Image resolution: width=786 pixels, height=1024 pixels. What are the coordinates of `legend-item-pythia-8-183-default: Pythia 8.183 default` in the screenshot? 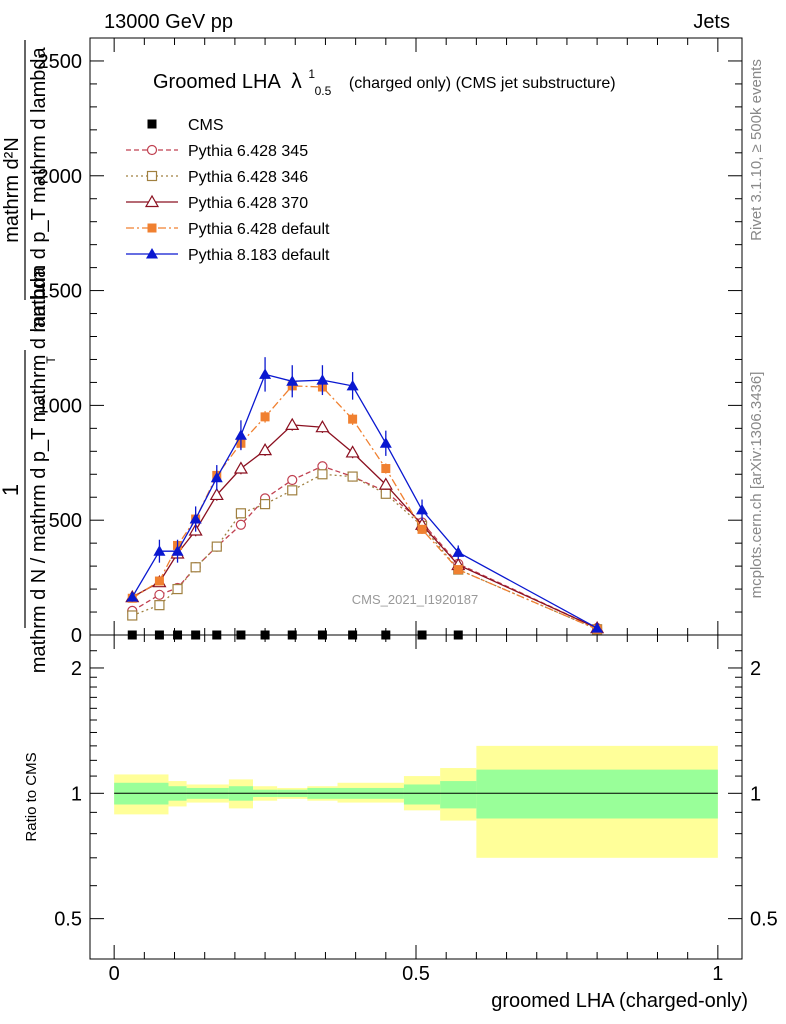 It's located at (228, 255).